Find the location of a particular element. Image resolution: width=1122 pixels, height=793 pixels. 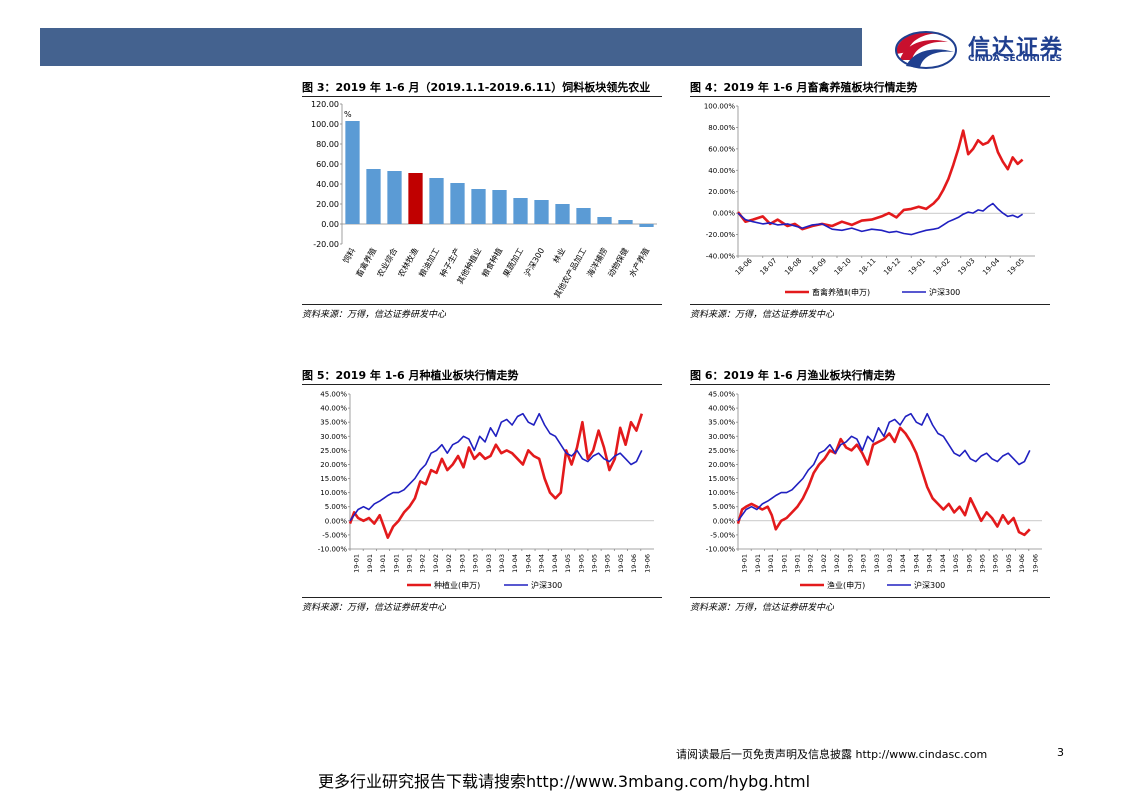

y-tick-label: -20.00 is located at coordinates (326, 244).